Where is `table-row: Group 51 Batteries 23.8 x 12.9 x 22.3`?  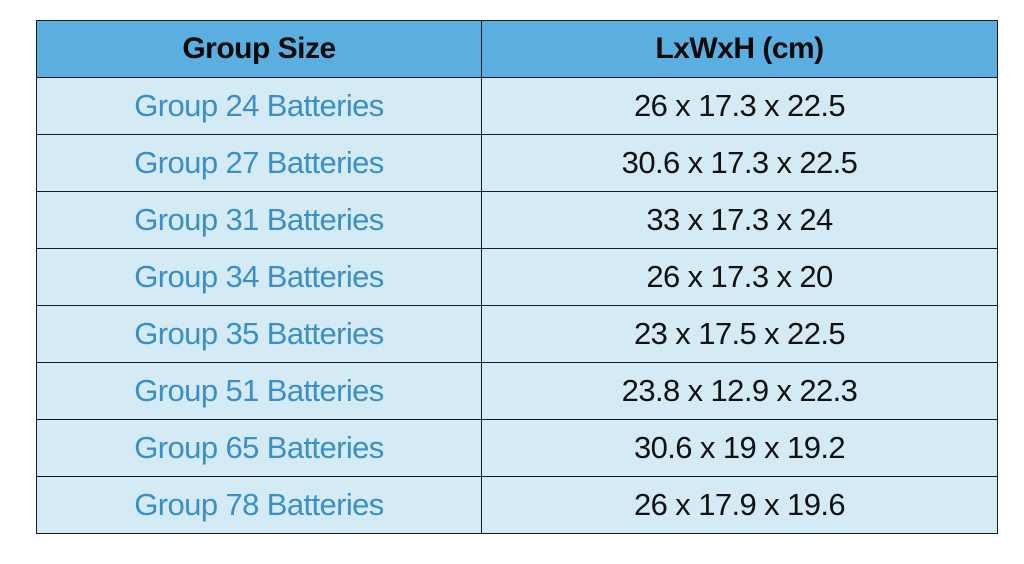 table-row: Group 51 Batteries 23.8 x 12.9 x 22.3 is located at coordinates (517, 391).